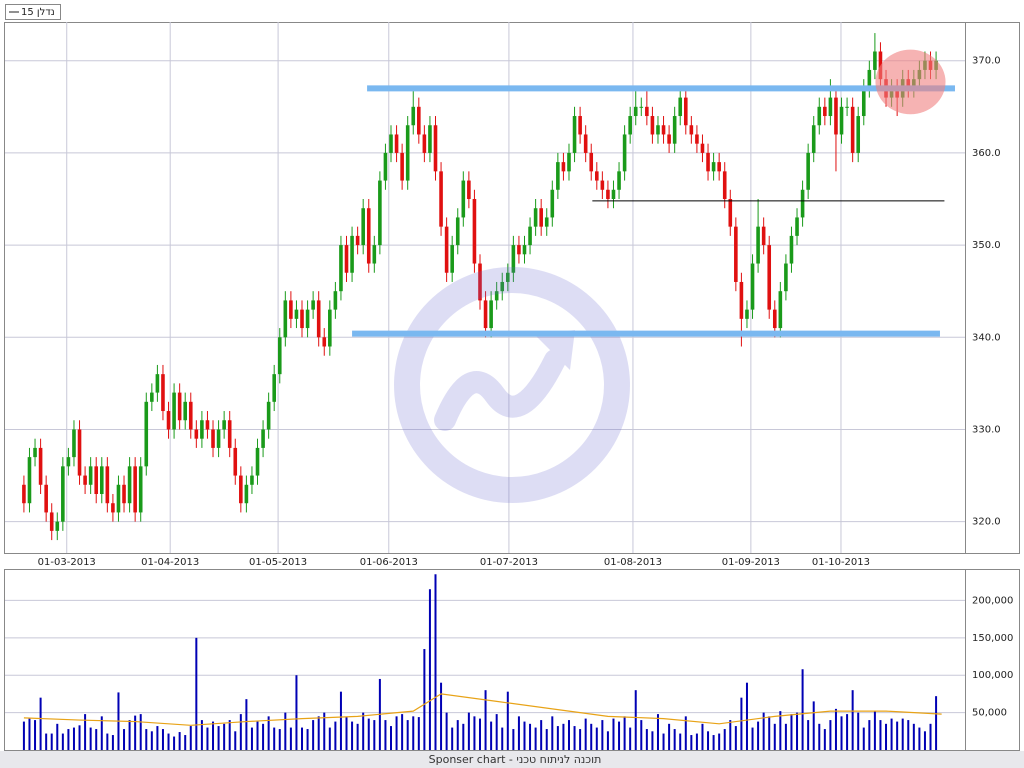  Describe the element at coordinates (986, 153) in the screenshot. I see `y-tick-label: 360.0` at that location.